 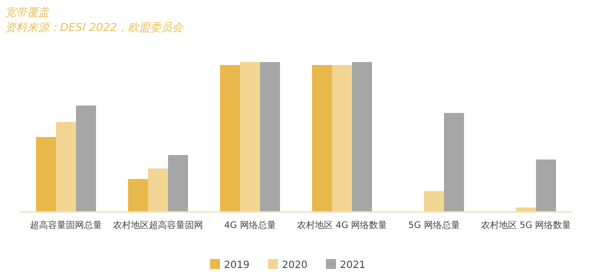 I want to click on x-tick-label: 超高容量固网总量, so click(x=66, y=225).